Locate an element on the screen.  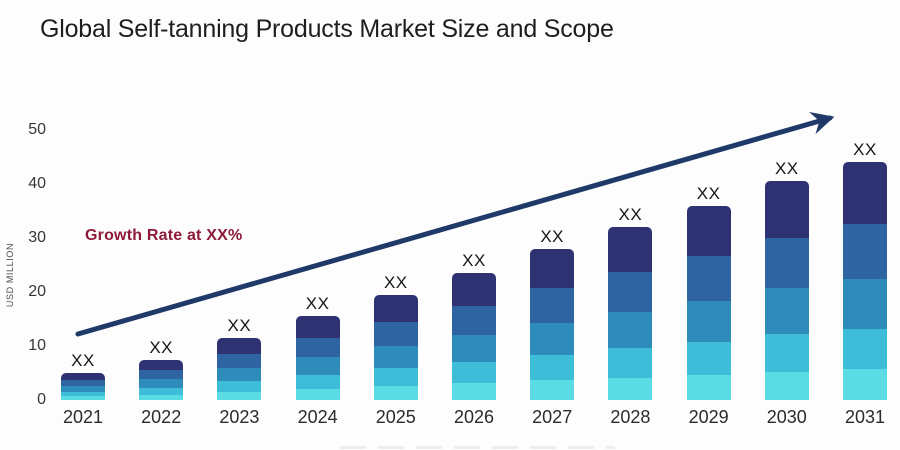
y-tick-10: 10 is located at coordinates (37, 345).